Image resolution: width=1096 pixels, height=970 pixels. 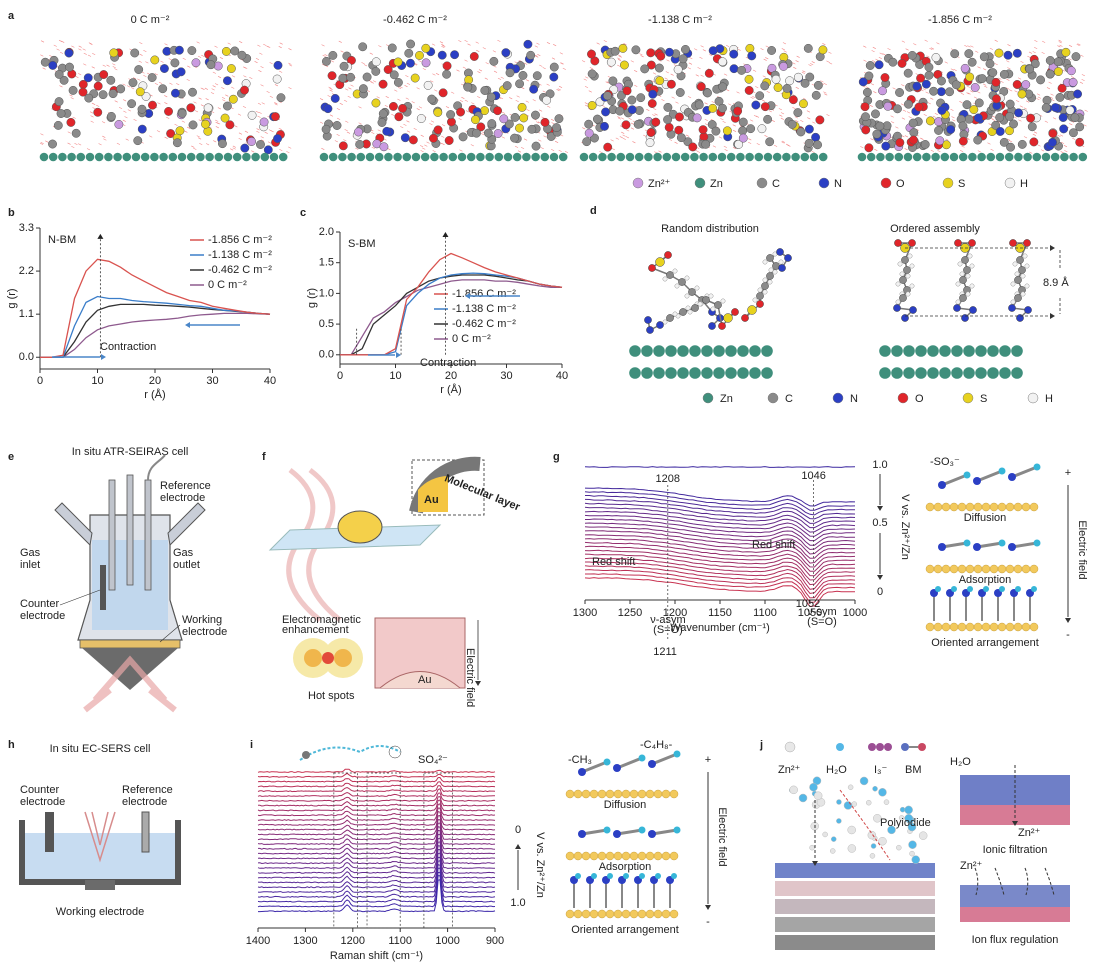 What do you see at coordinates (960, 20) in the screenshot?
I see `charge-title: -1.856 C m⁻²` at bounding box center [960, 20].